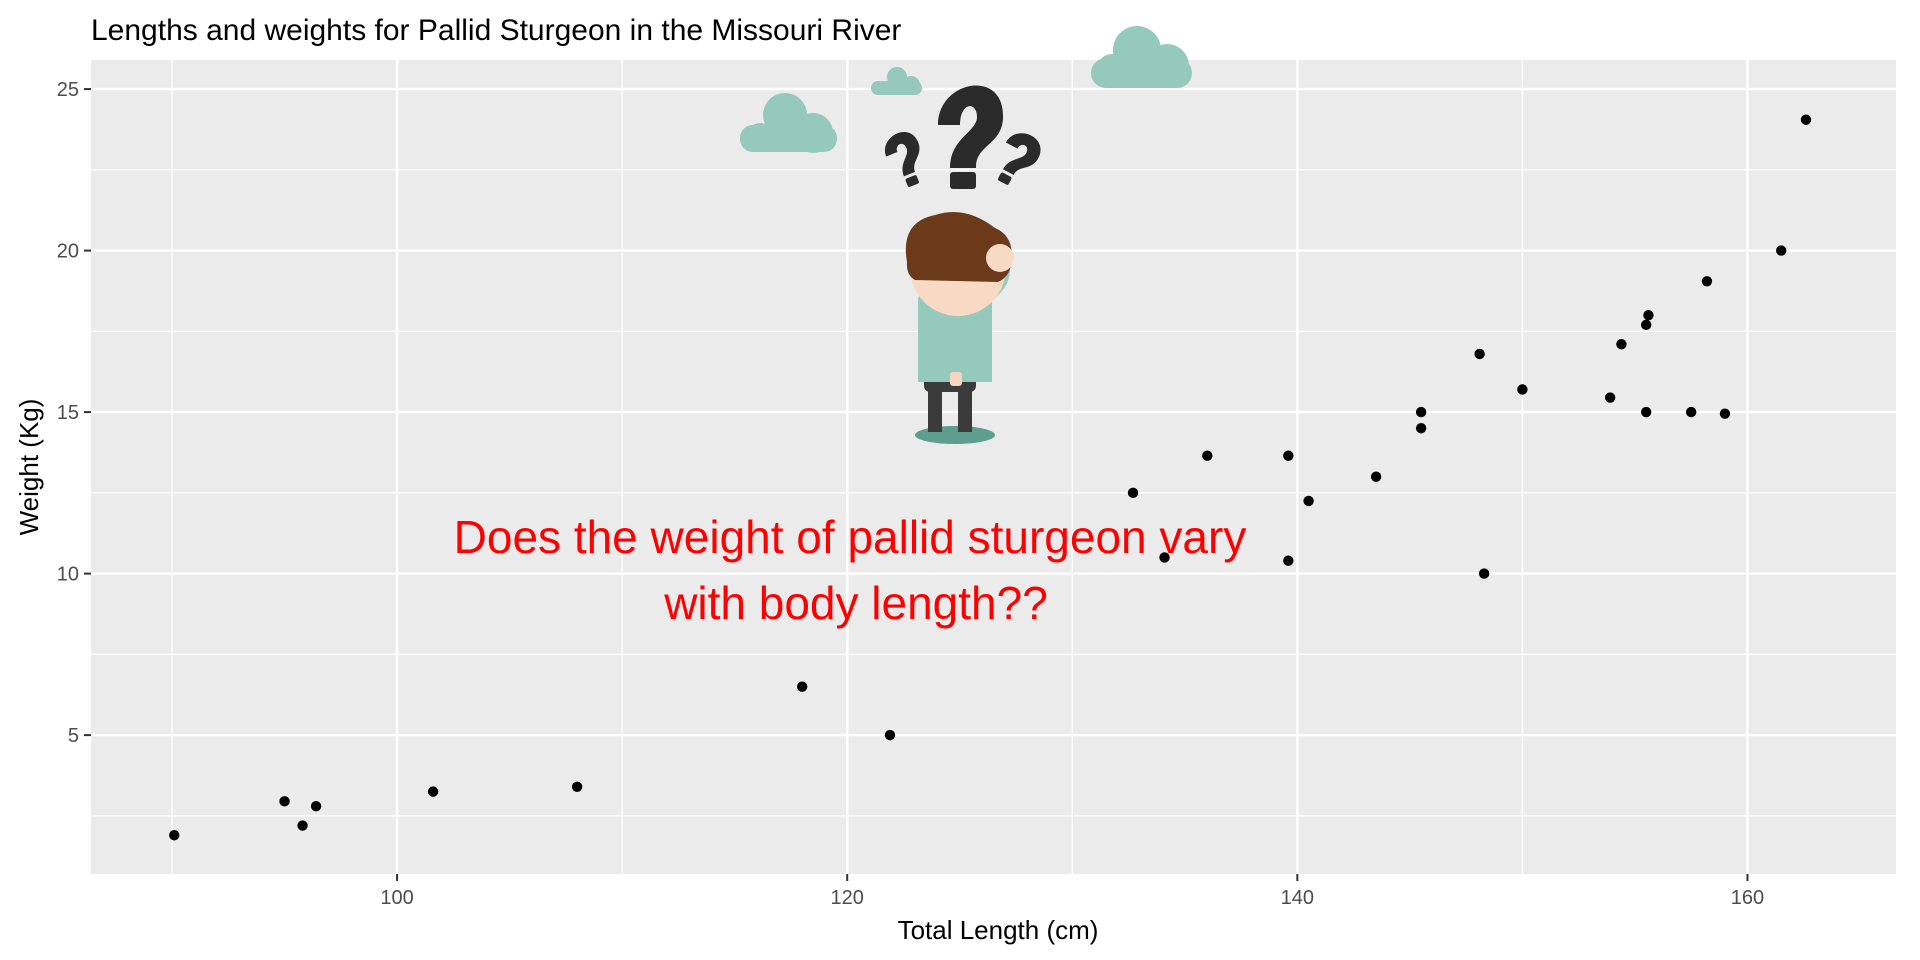  Describe the element at coordinates (847, 898) in the screenshot. I see `x-tick-label: 120` at that location.